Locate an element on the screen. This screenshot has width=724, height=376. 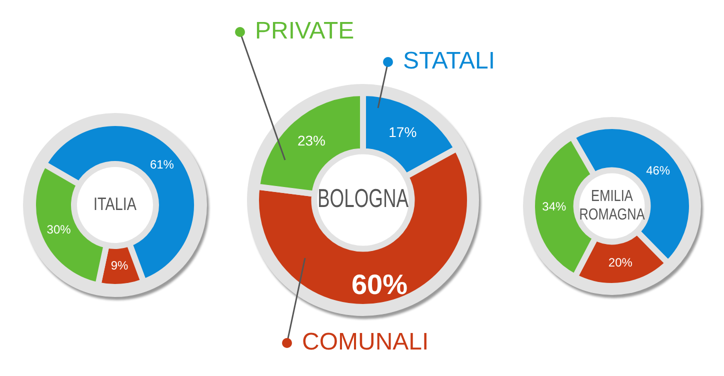
legend-label: PRIVATE is located at coordinates (304, 31).